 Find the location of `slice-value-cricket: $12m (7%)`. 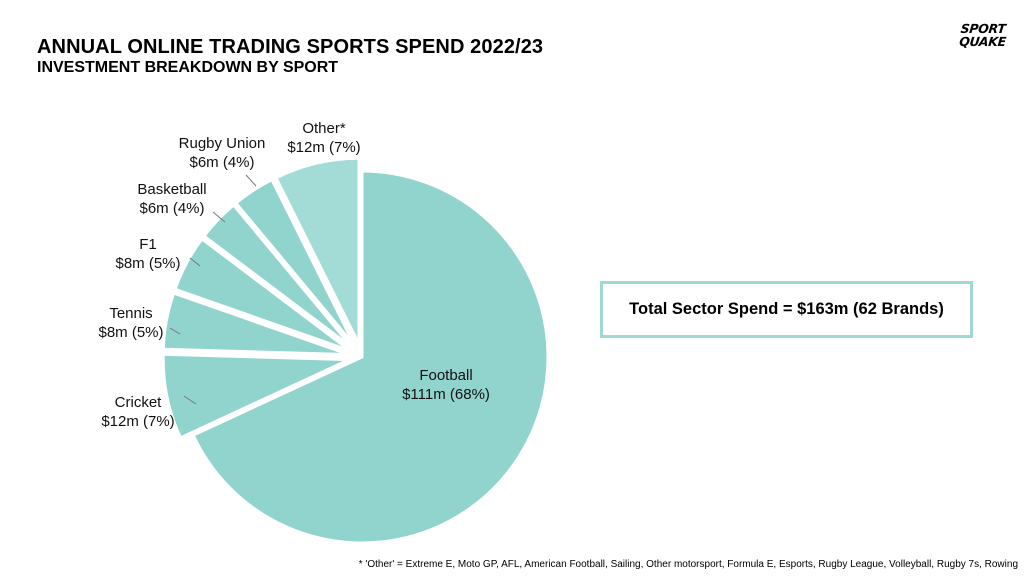

slice-value-cricket: $12m (7%) is located at coordinates (137, 421).